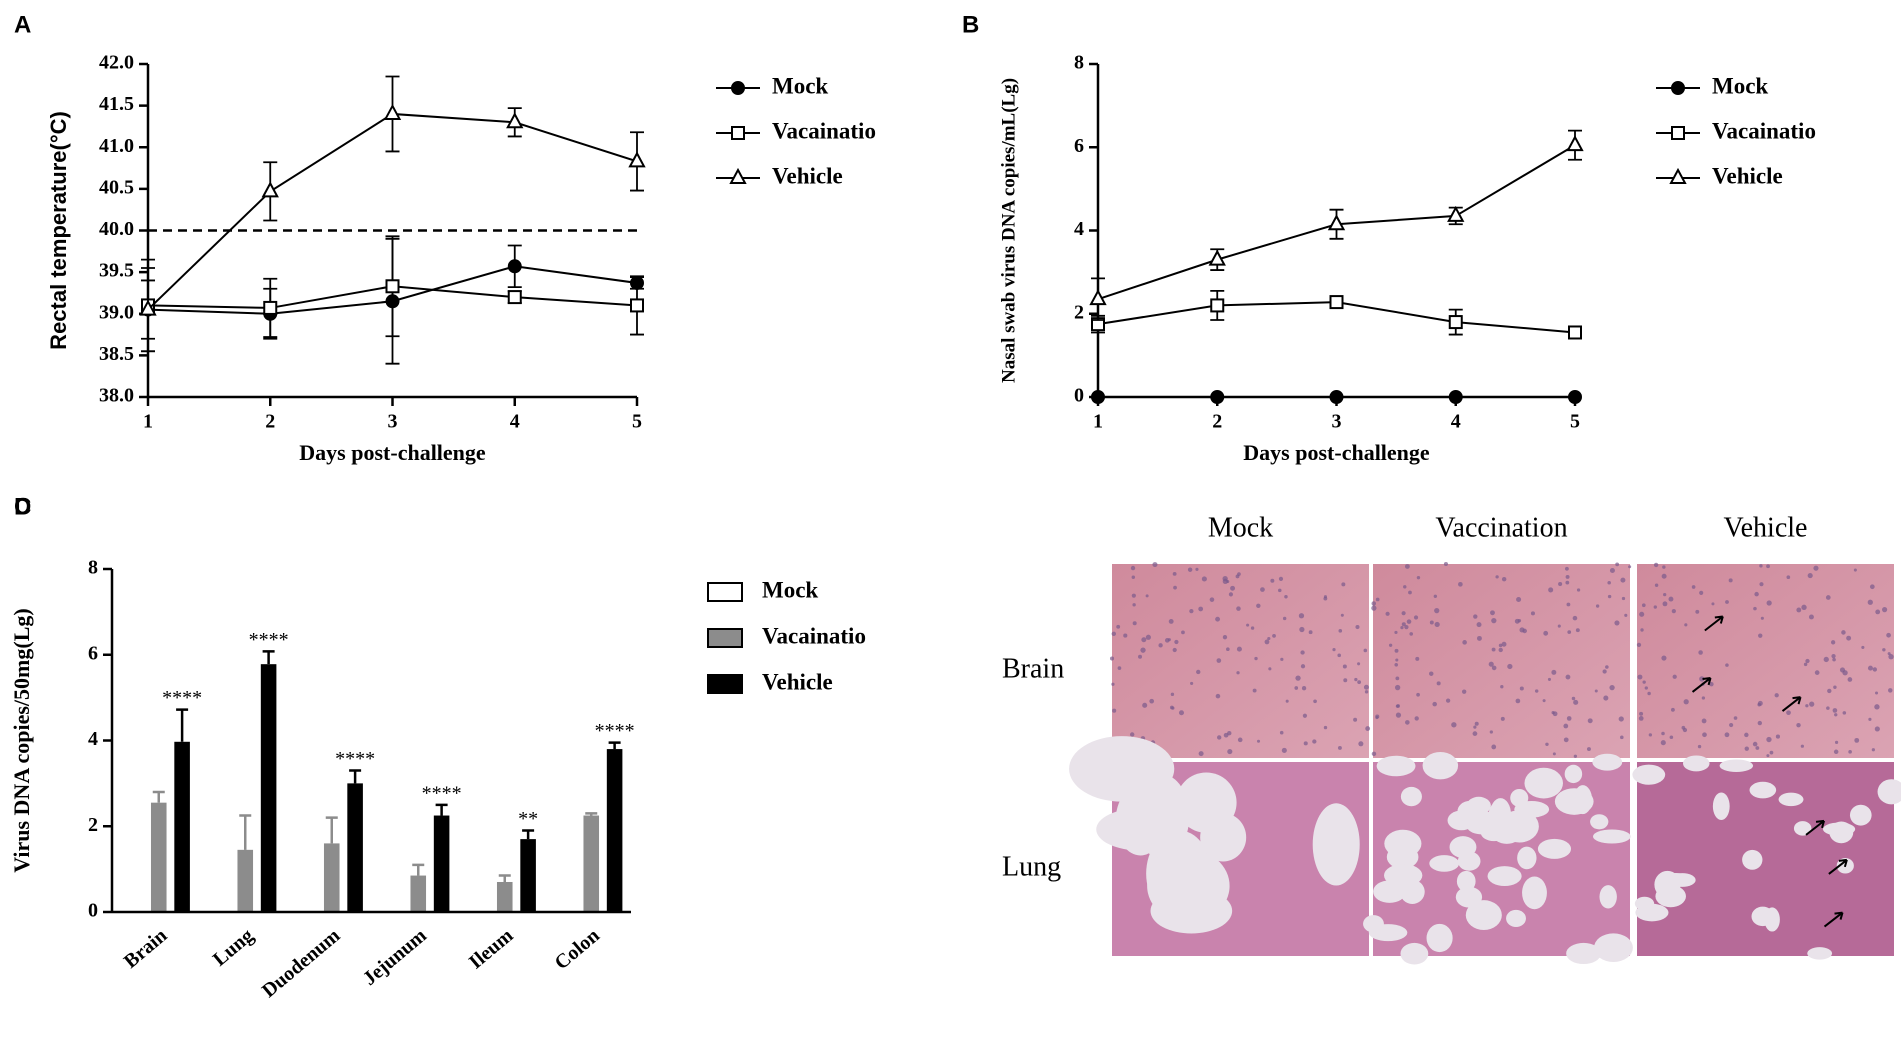 Image resolution: width=1901 pixels, height=1039 pixels. Describe the element at coordinates (515, 422) in the screenshot. I see `x-tick-label: 4` at that location.